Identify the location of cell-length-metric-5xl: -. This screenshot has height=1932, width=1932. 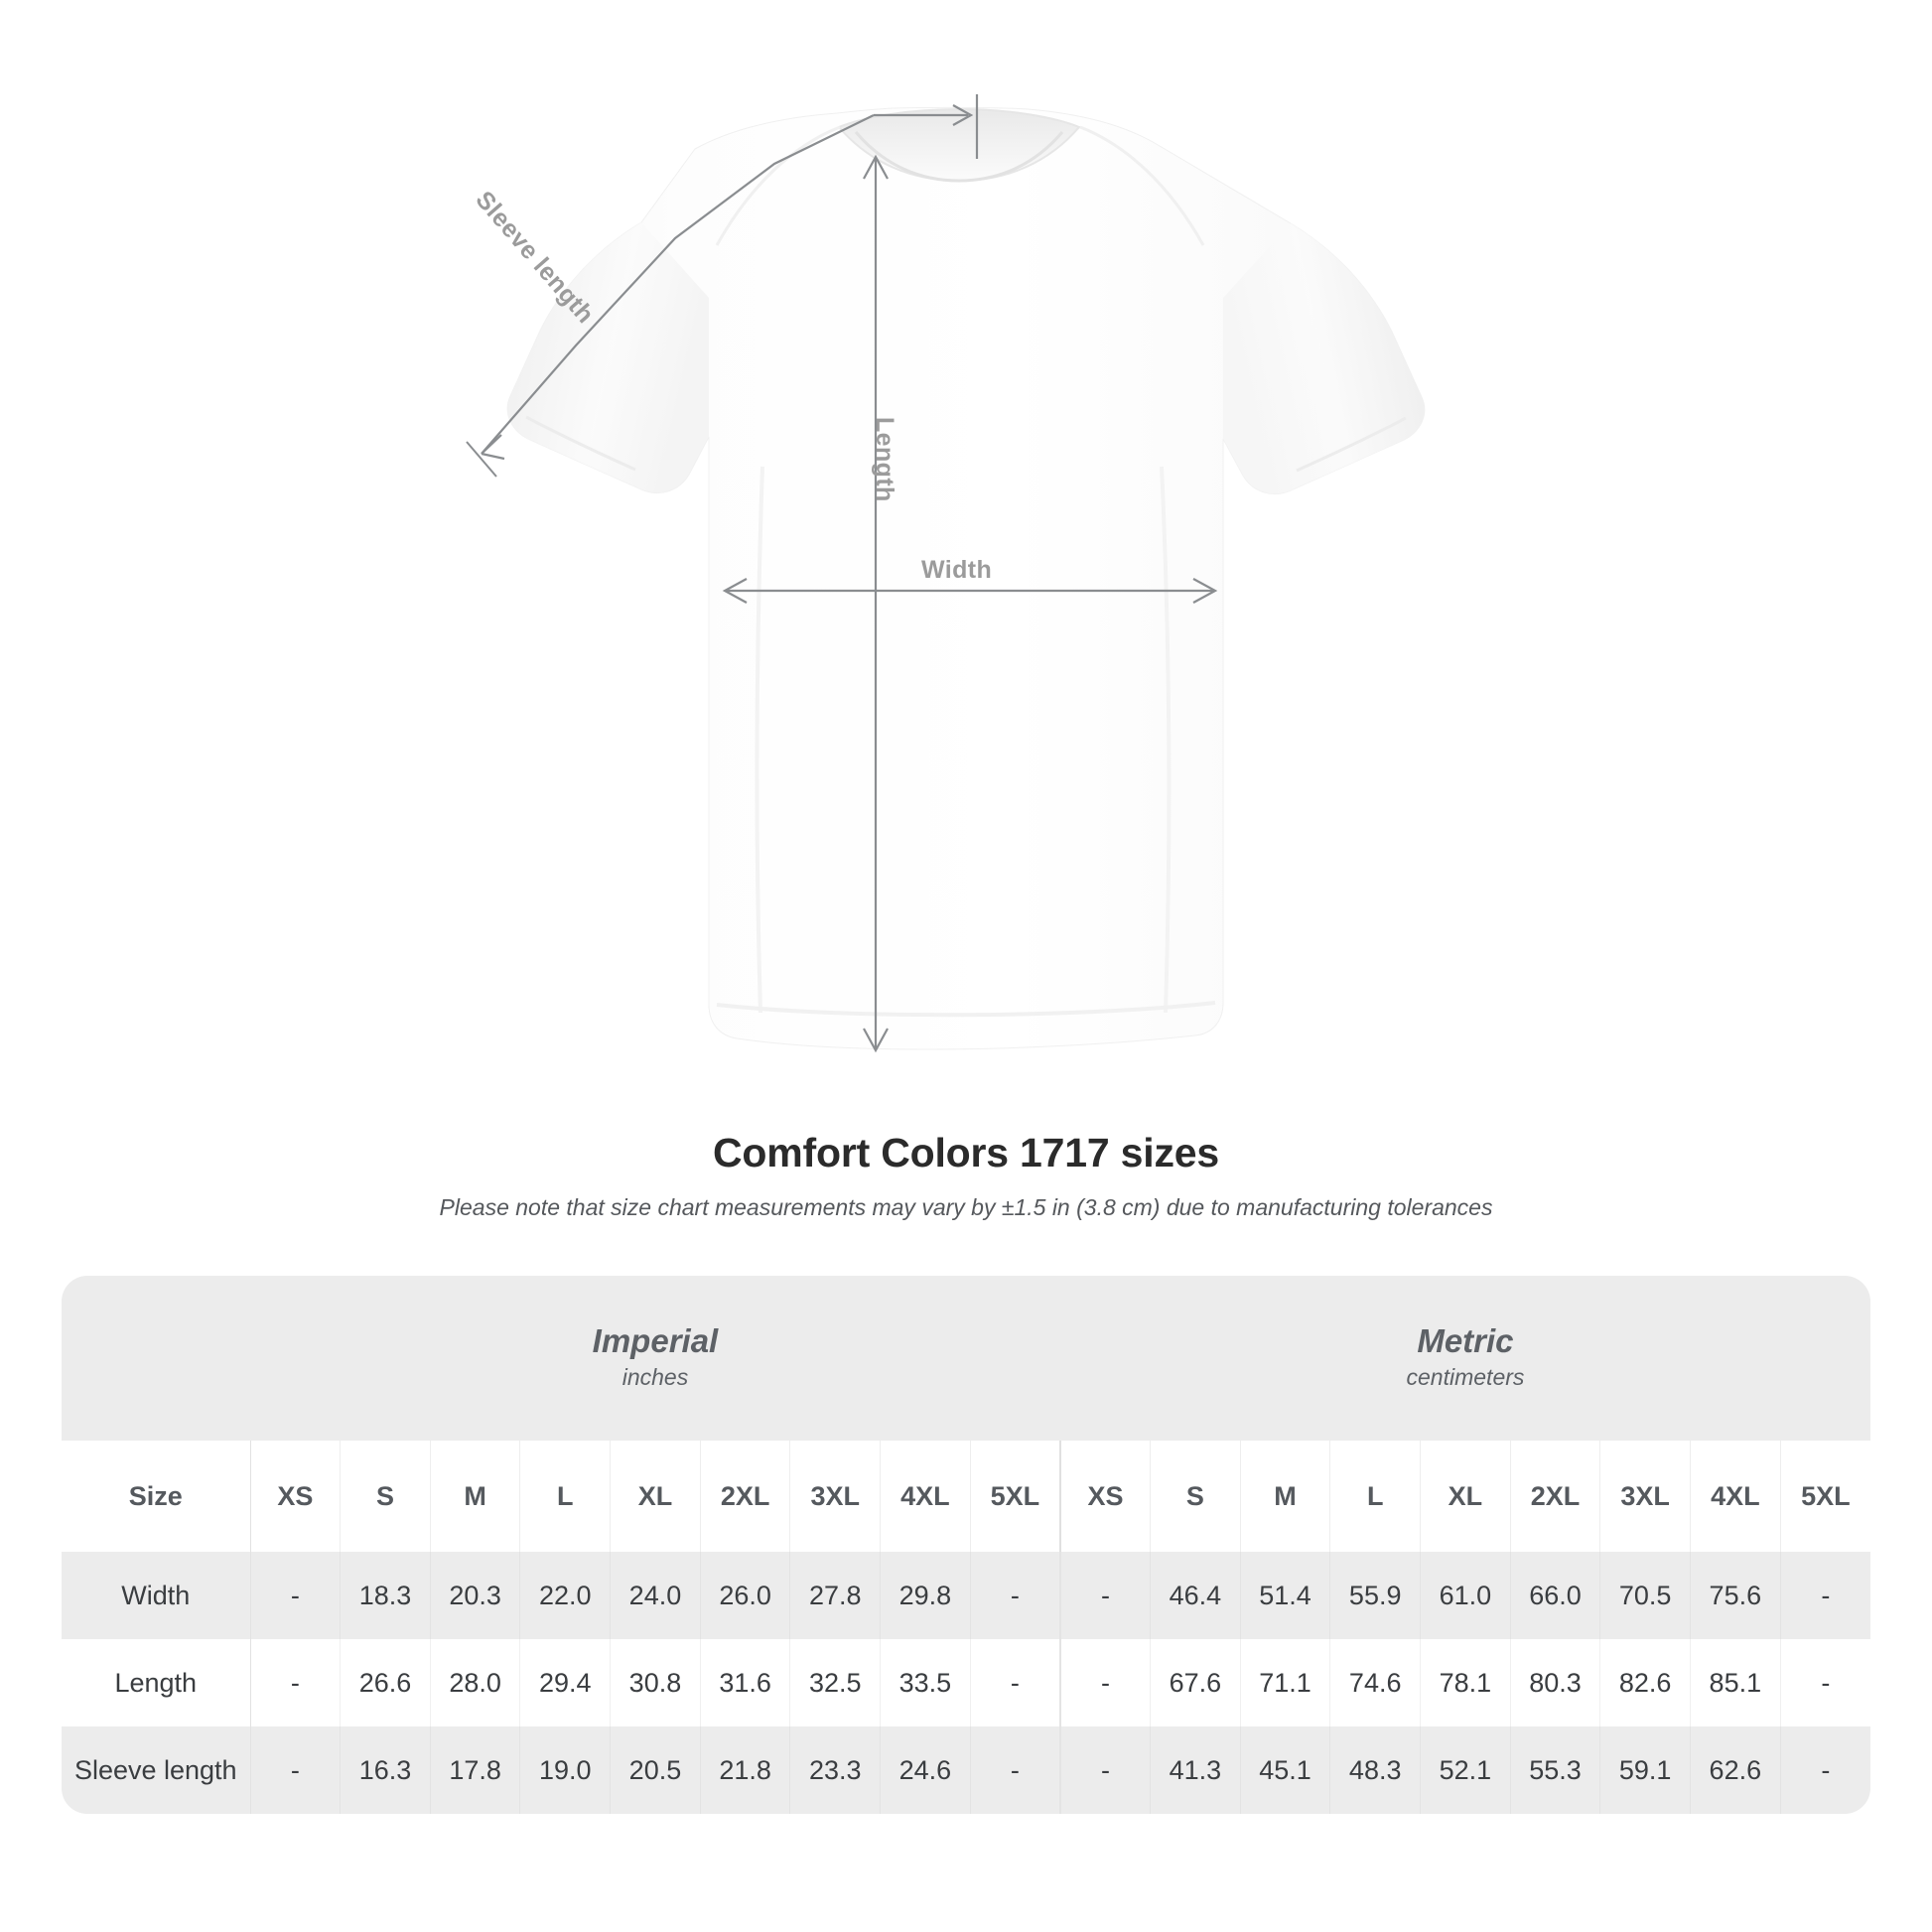
(1825, 1682).